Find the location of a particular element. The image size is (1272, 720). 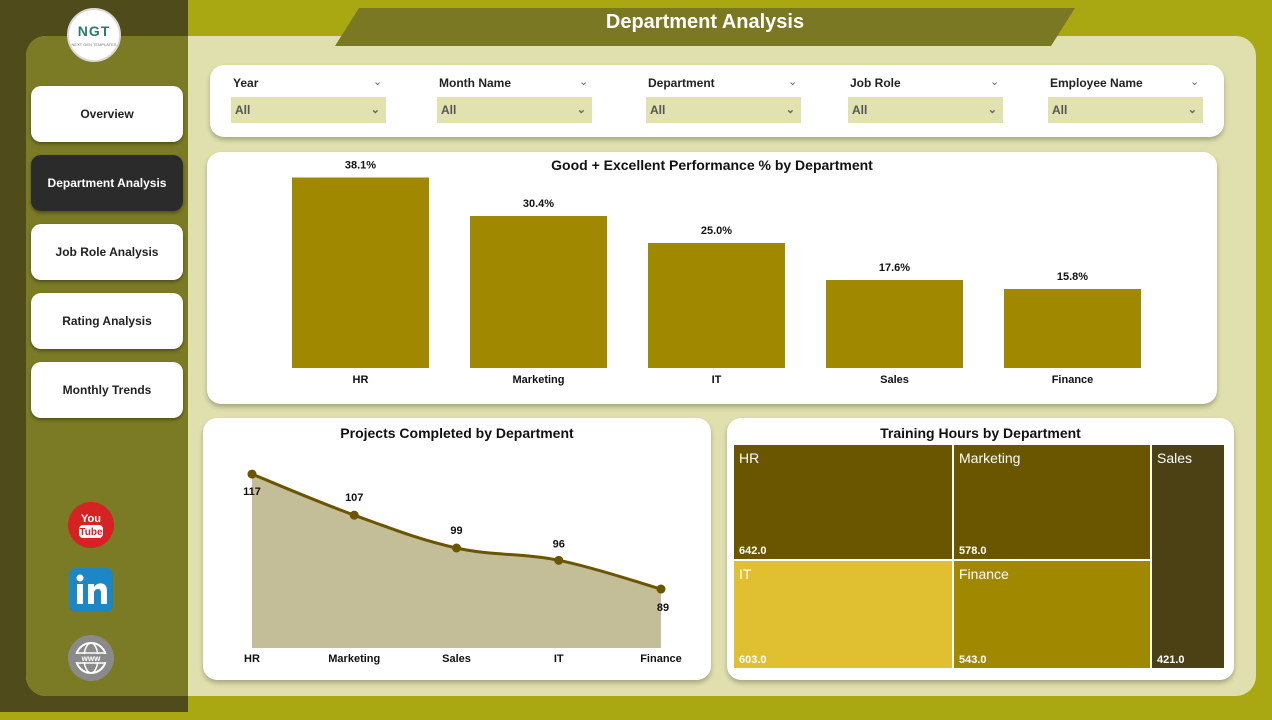

data-label: 15.8% is located at coordinates (1072, 277).